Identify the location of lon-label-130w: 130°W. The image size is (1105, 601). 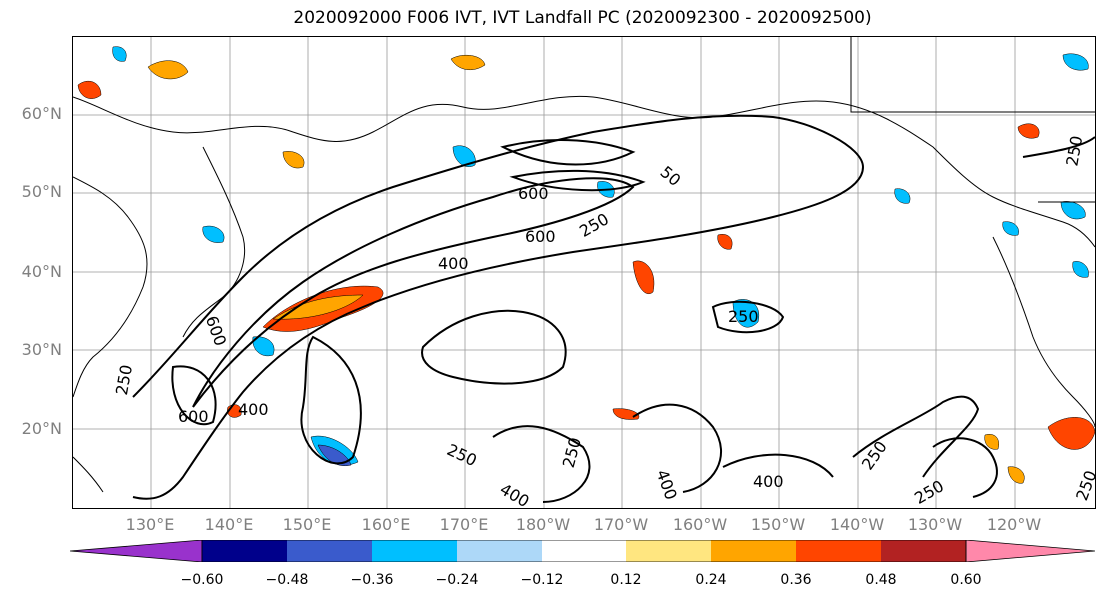
(935, 524).